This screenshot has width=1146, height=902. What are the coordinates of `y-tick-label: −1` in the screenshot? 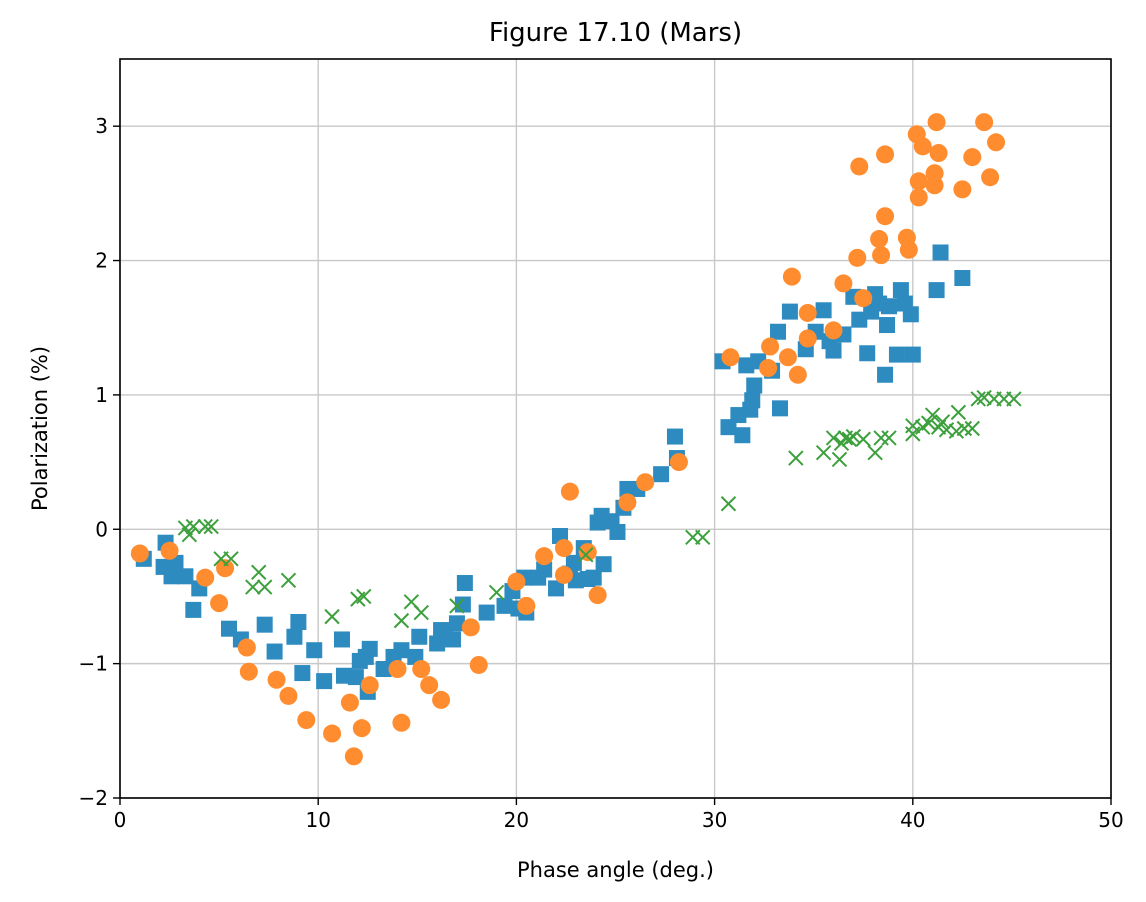 It's located at (93, 664).